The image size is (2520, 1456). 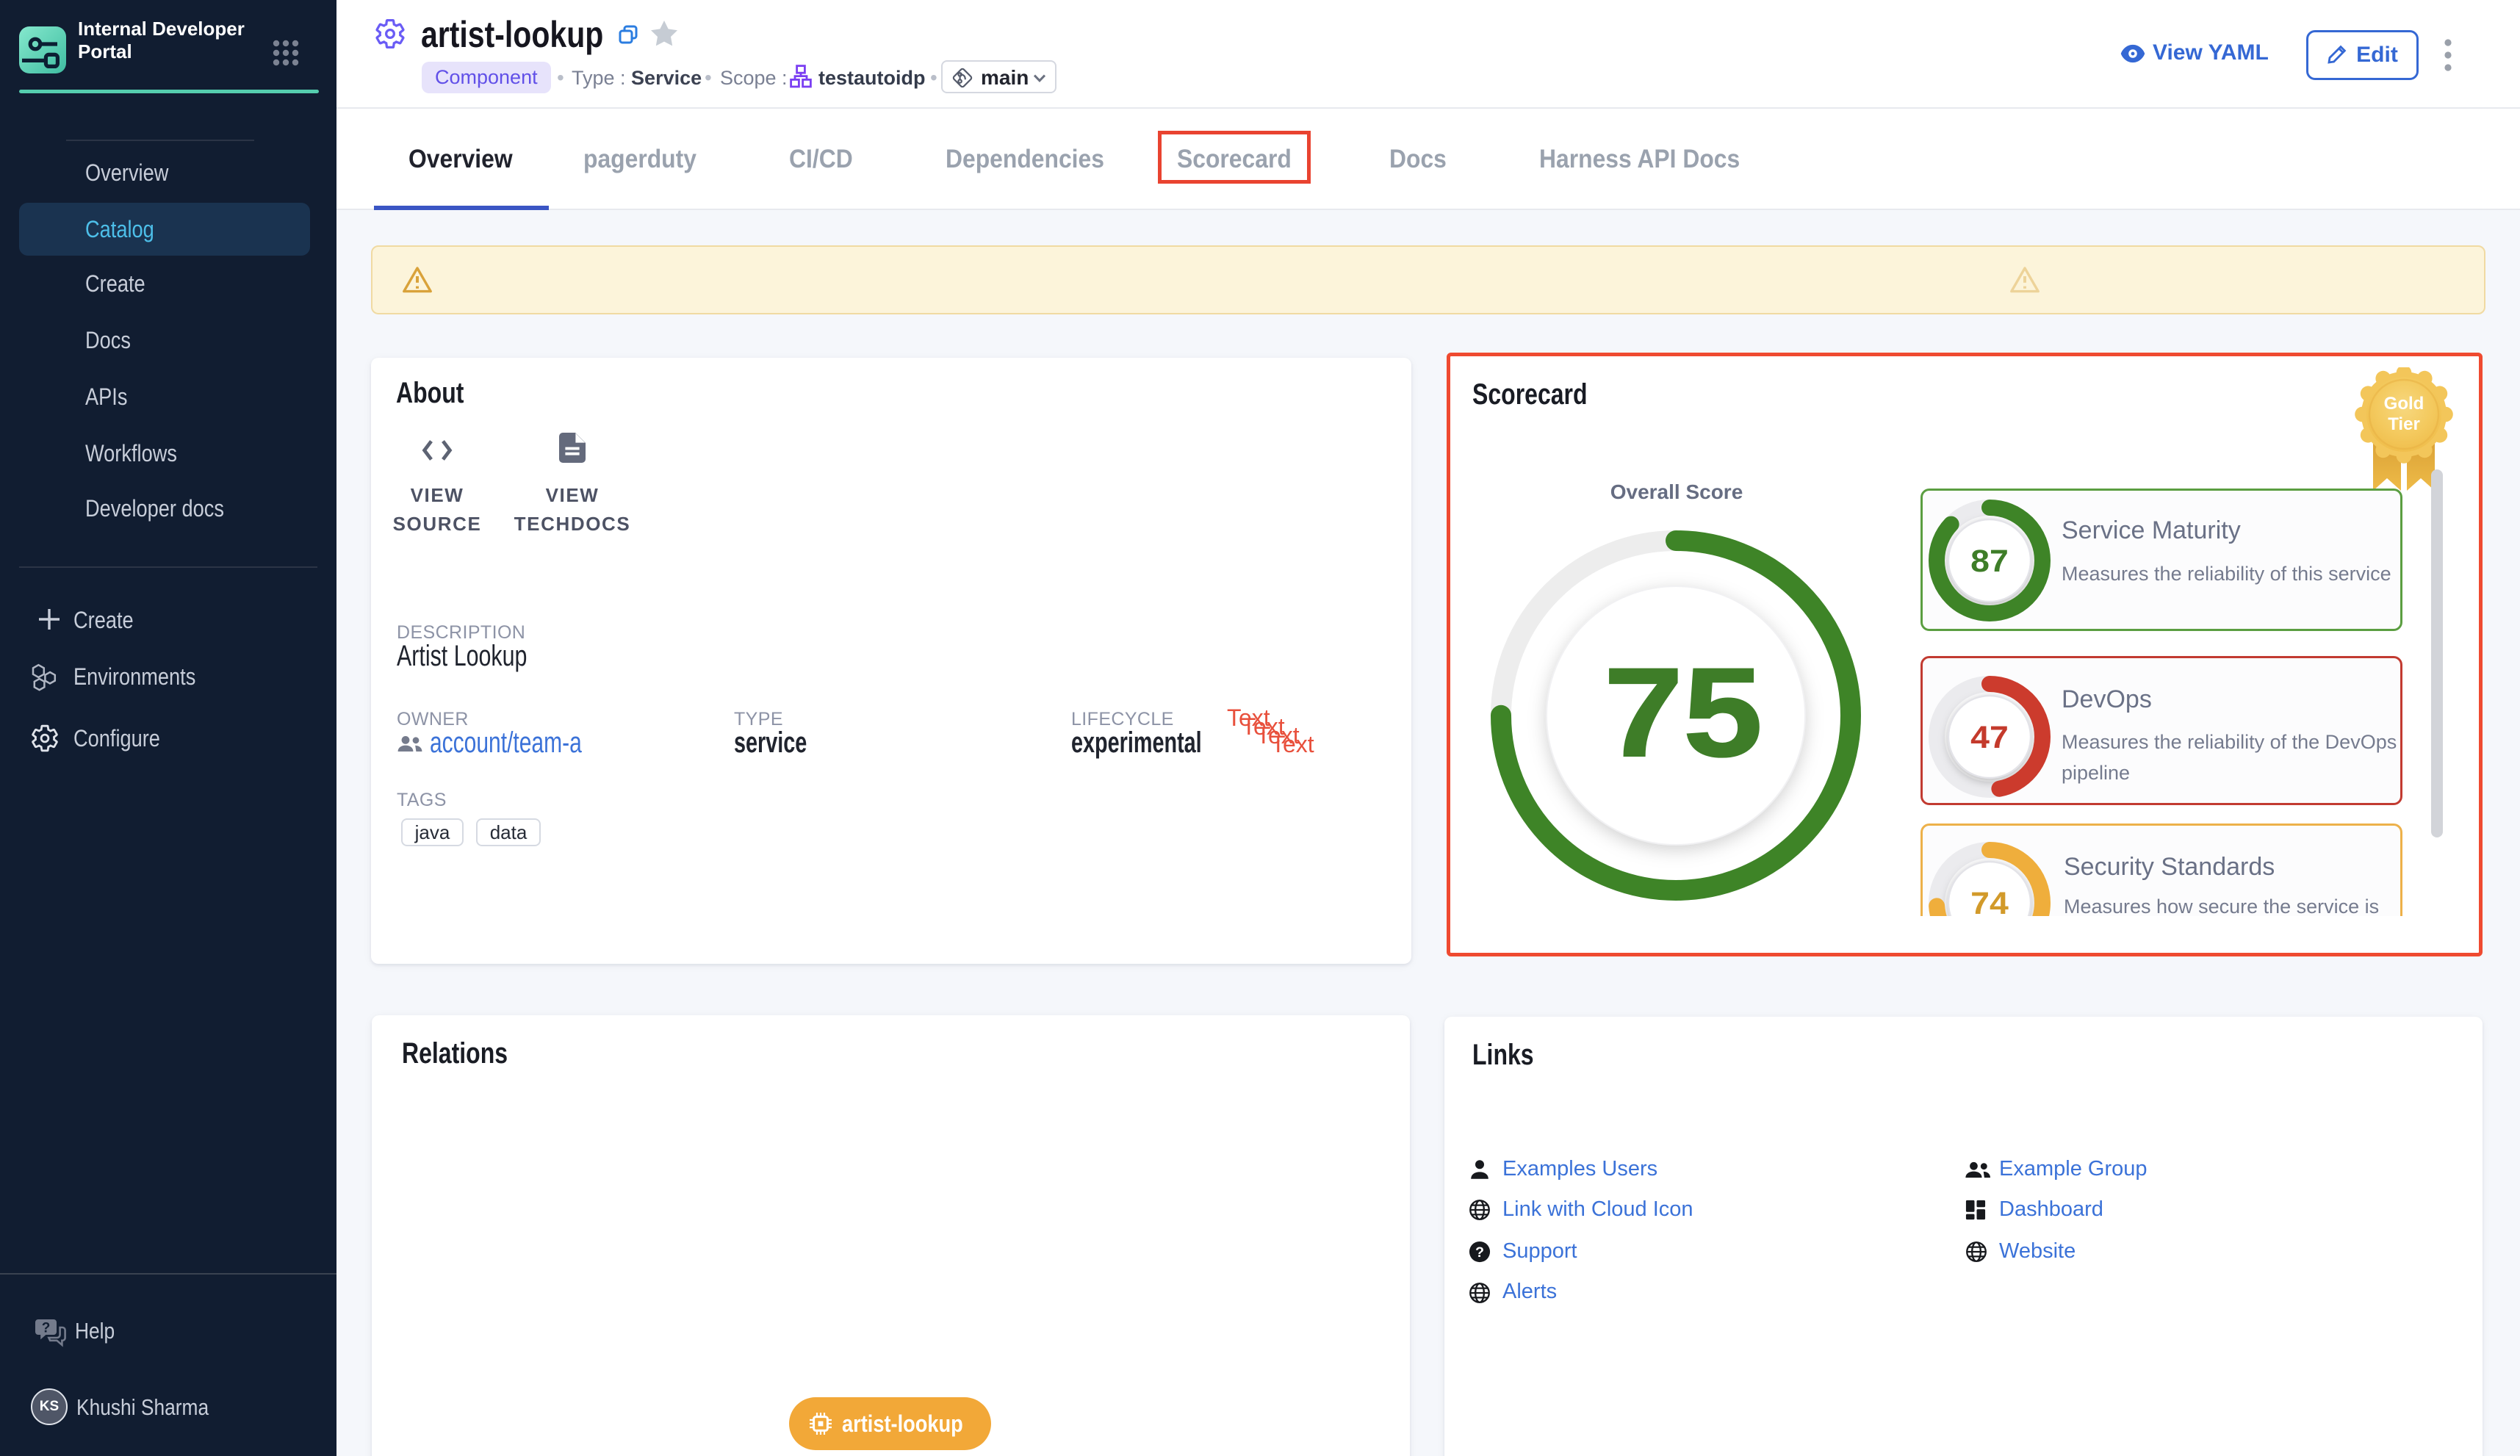 I want to click on svg-text: 87, so click(x=1990, y=561).